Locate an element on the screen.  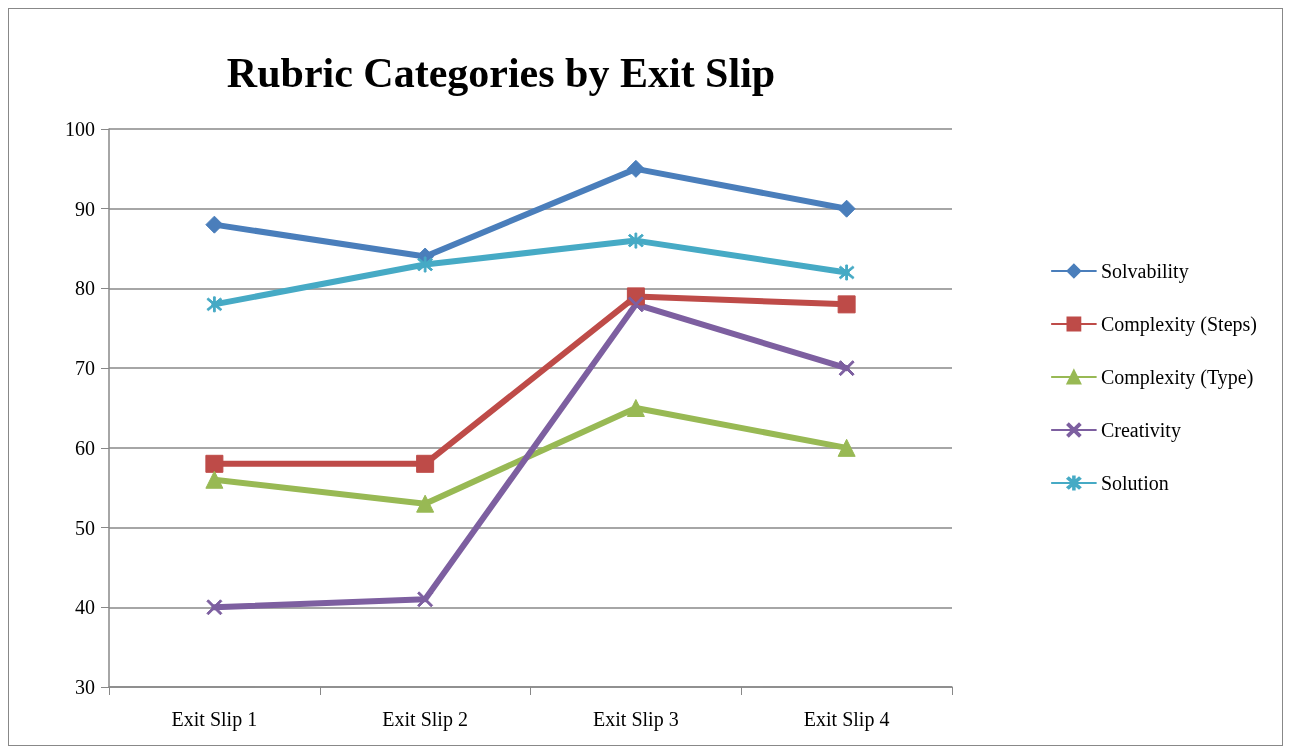
x-tick-label: Exit Slip 3 is located at coordinates (636, 719).